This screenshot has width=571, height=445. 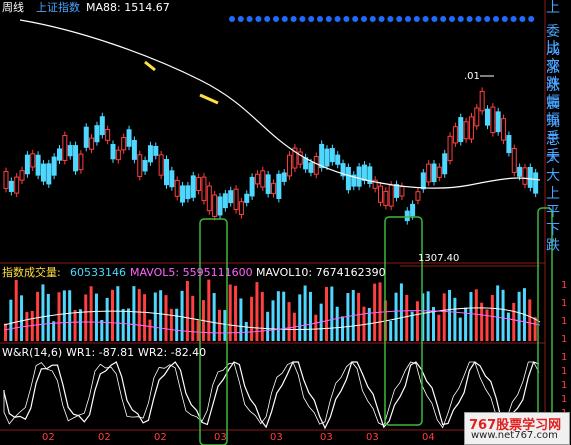 I want to click on wr2-line, so click(x=271, y=395).